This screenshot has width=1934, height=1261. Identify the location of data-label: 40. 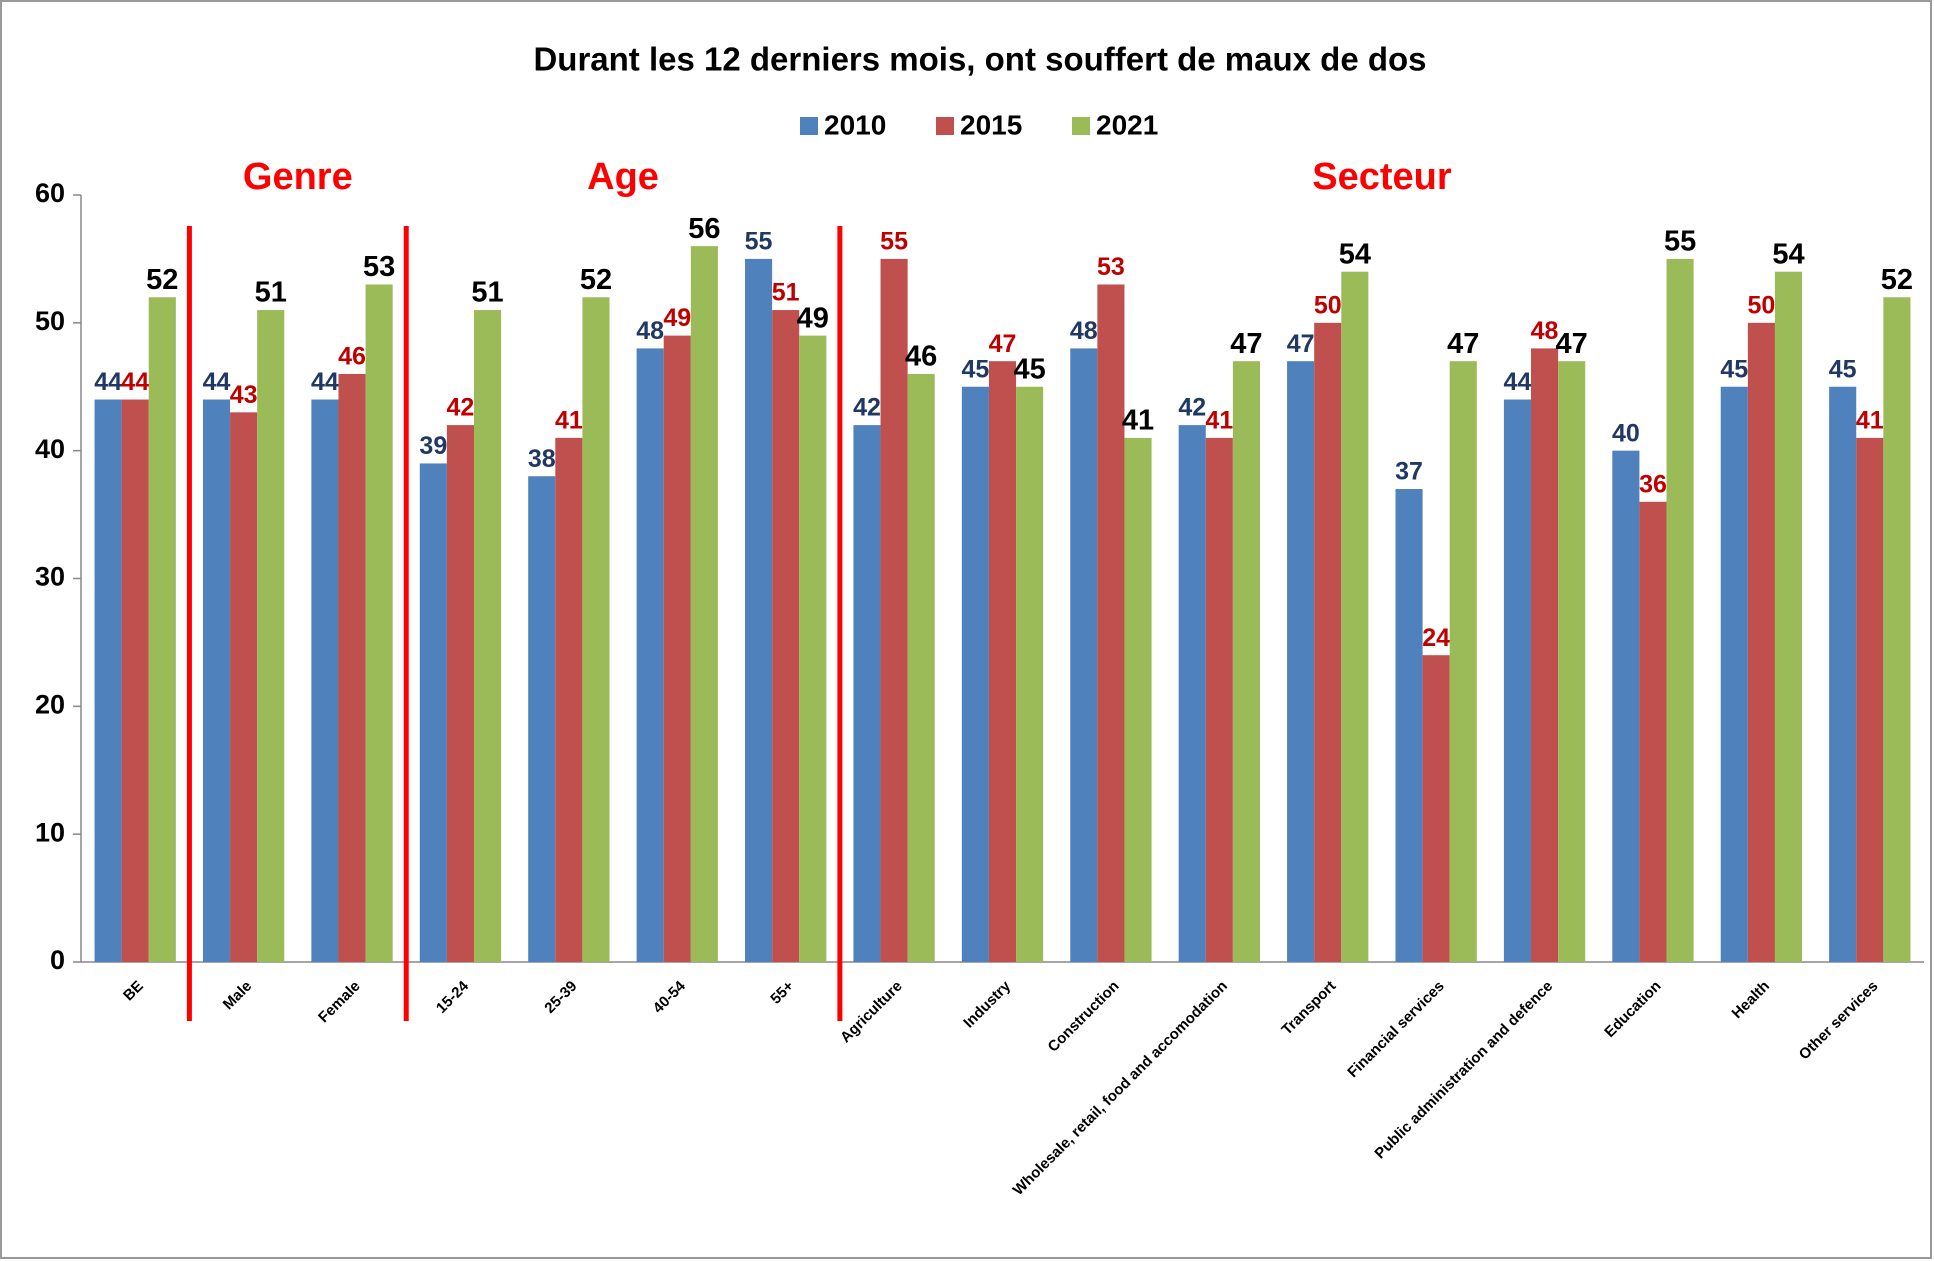
(1626, 433).